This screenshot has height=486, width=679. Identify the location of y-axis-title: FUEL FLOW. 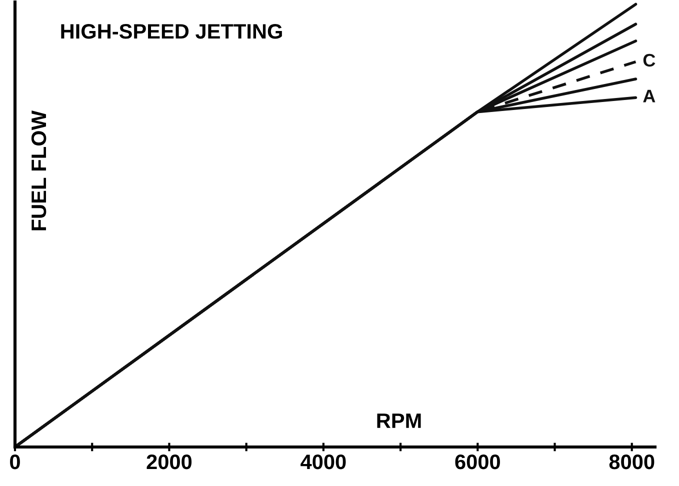
(38, 170).